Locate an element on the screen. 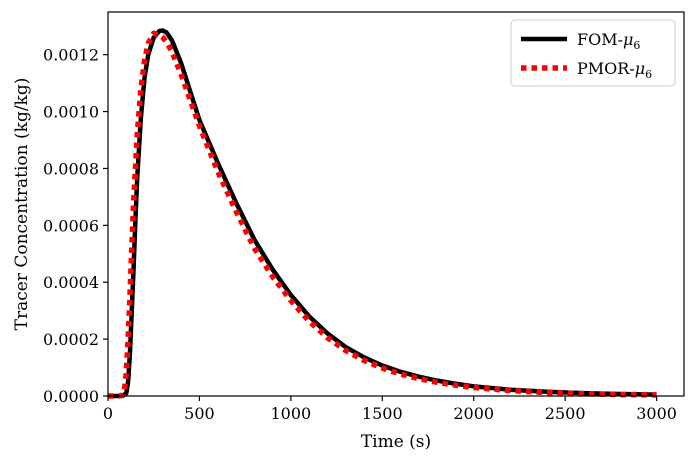 The width and height of the screenshot is (697, 465). x-tick-label: 1500 is located at coordinates (382, 413).